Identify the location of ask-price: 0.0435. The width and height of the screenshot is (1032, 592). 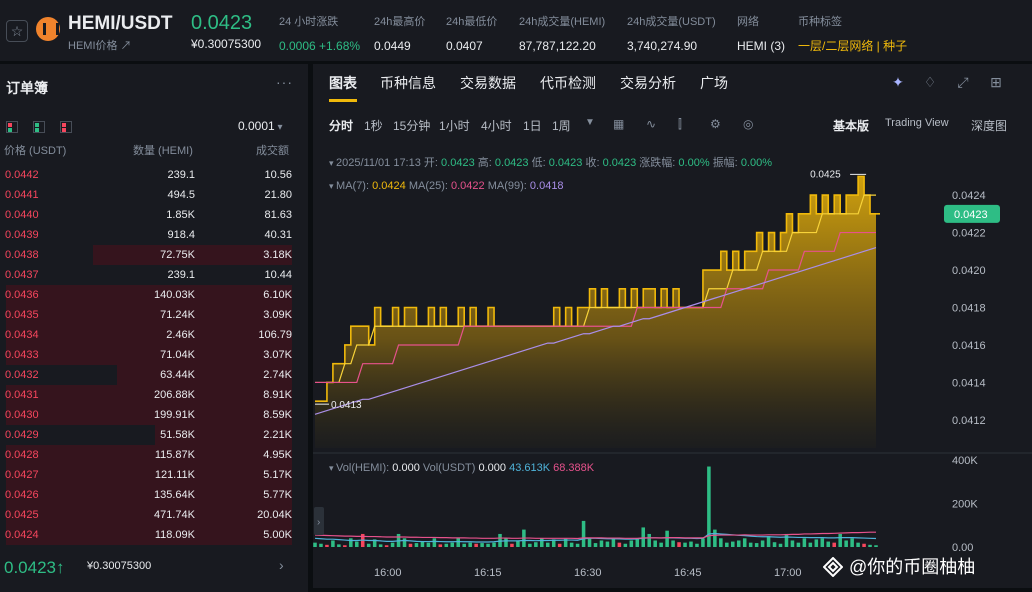
(22, 315).